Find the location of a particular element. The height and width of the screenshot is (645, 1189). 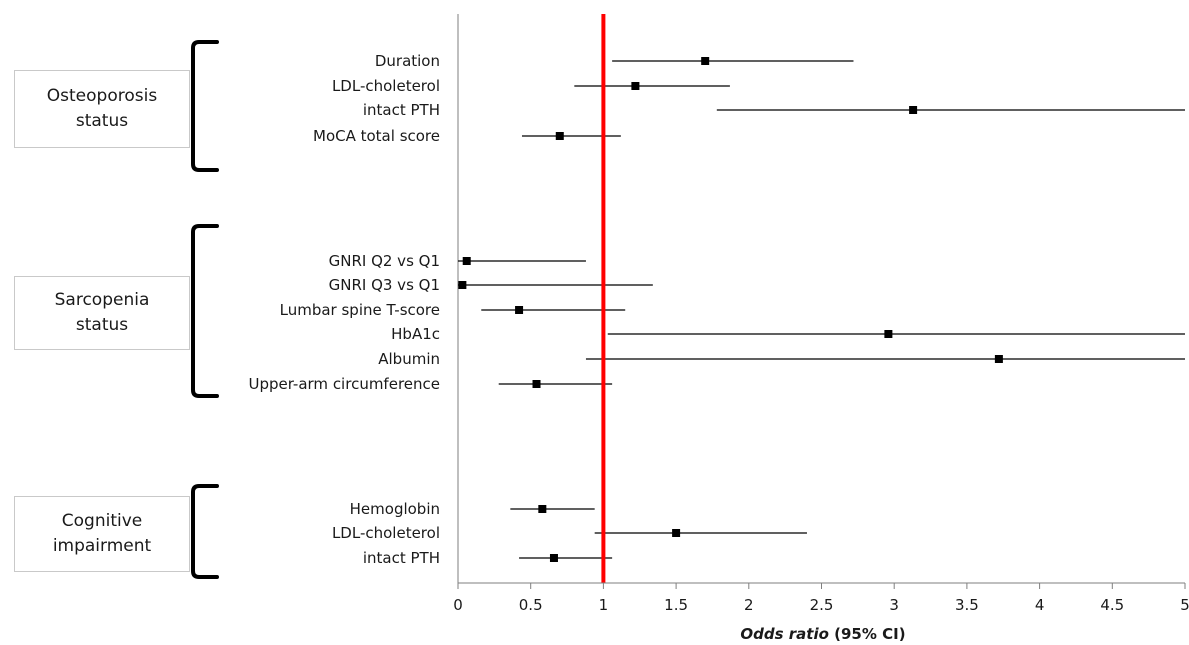

x-axis-label: Odds ratio (95% CI) is located at coordinates (822, 634).